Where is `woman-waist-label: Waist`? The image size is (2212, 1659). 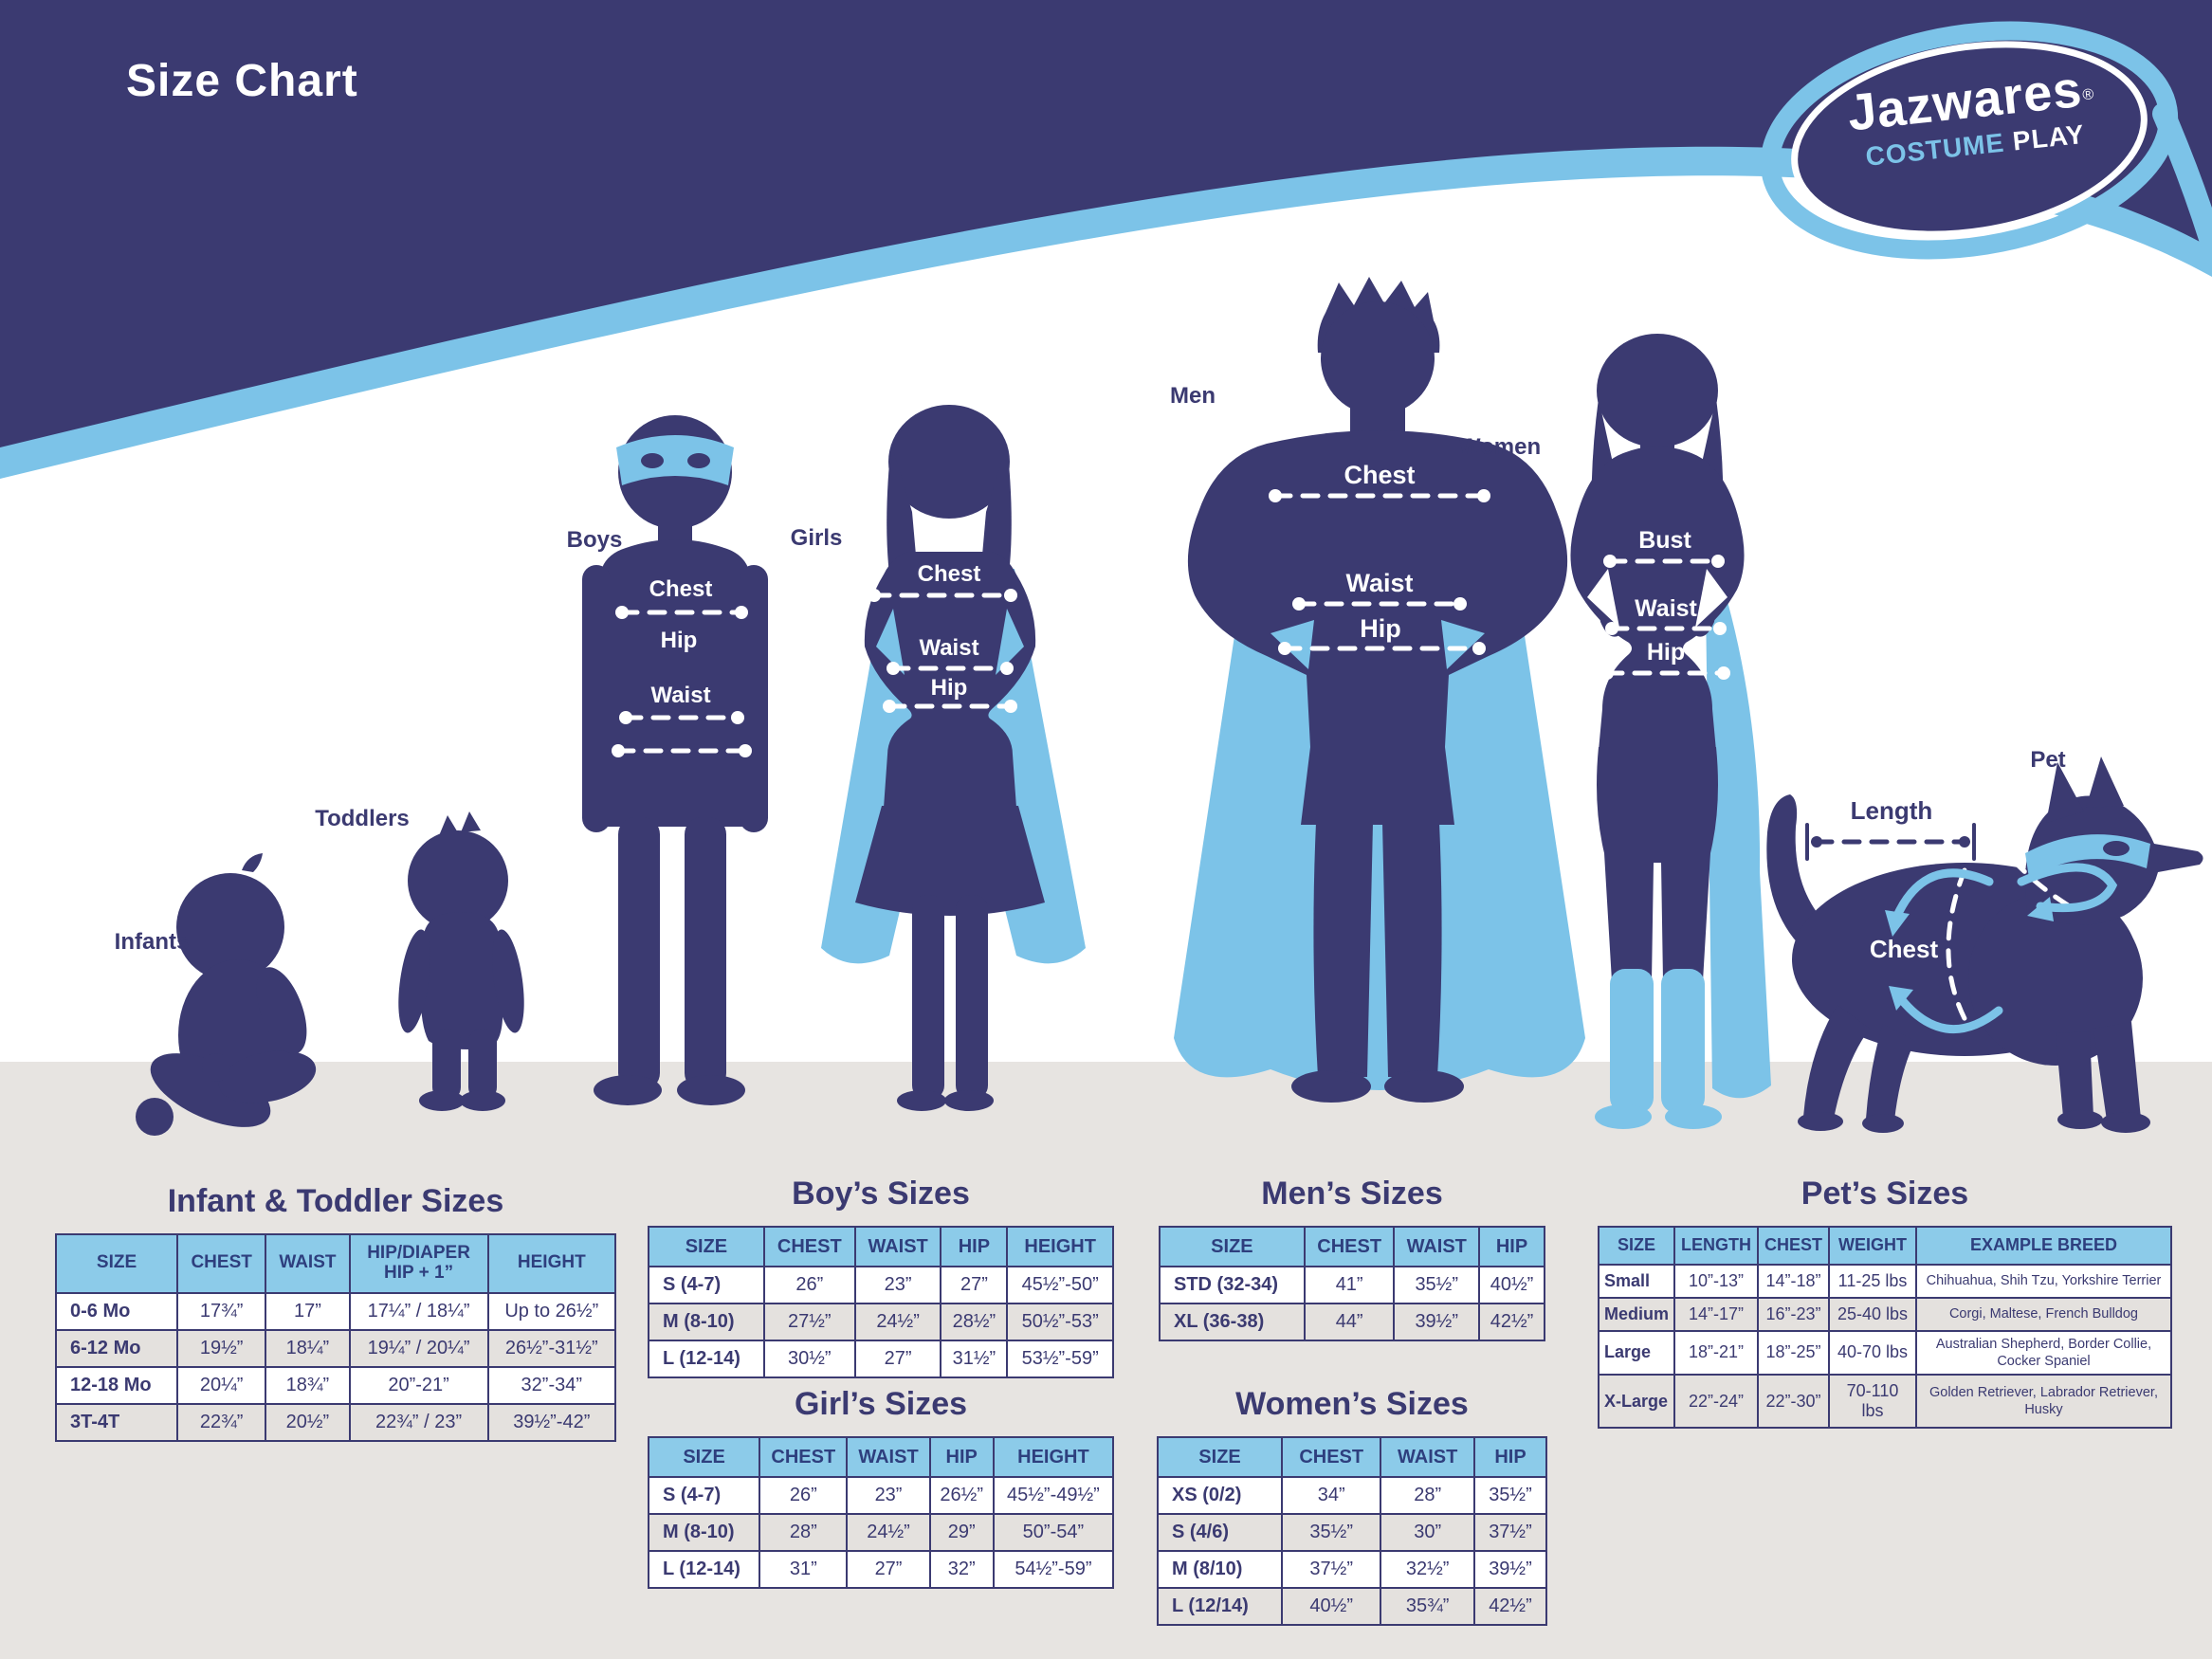 woman-waist-label: Waist is located at coordinates (1666, 608).